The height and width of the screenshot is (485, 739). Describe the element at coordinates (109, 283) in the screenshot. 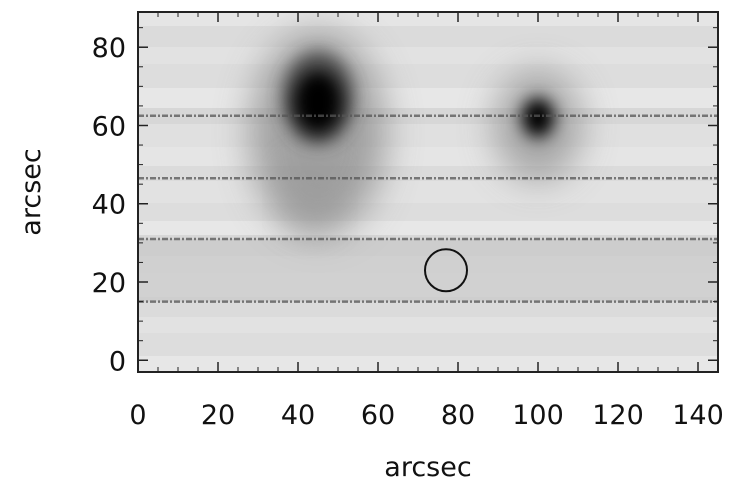

I see `y-tick-label: 20` at that location.